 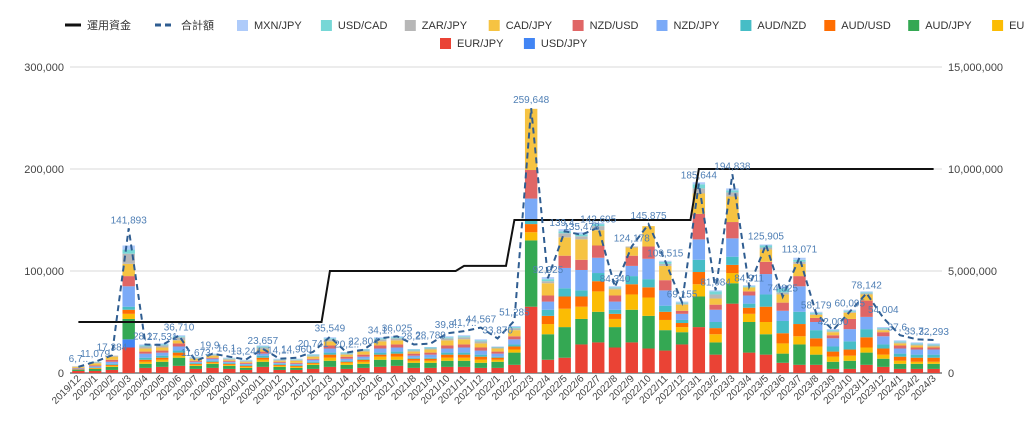 I want to click on data-label: 41,7.., so click(x=464, y=323).